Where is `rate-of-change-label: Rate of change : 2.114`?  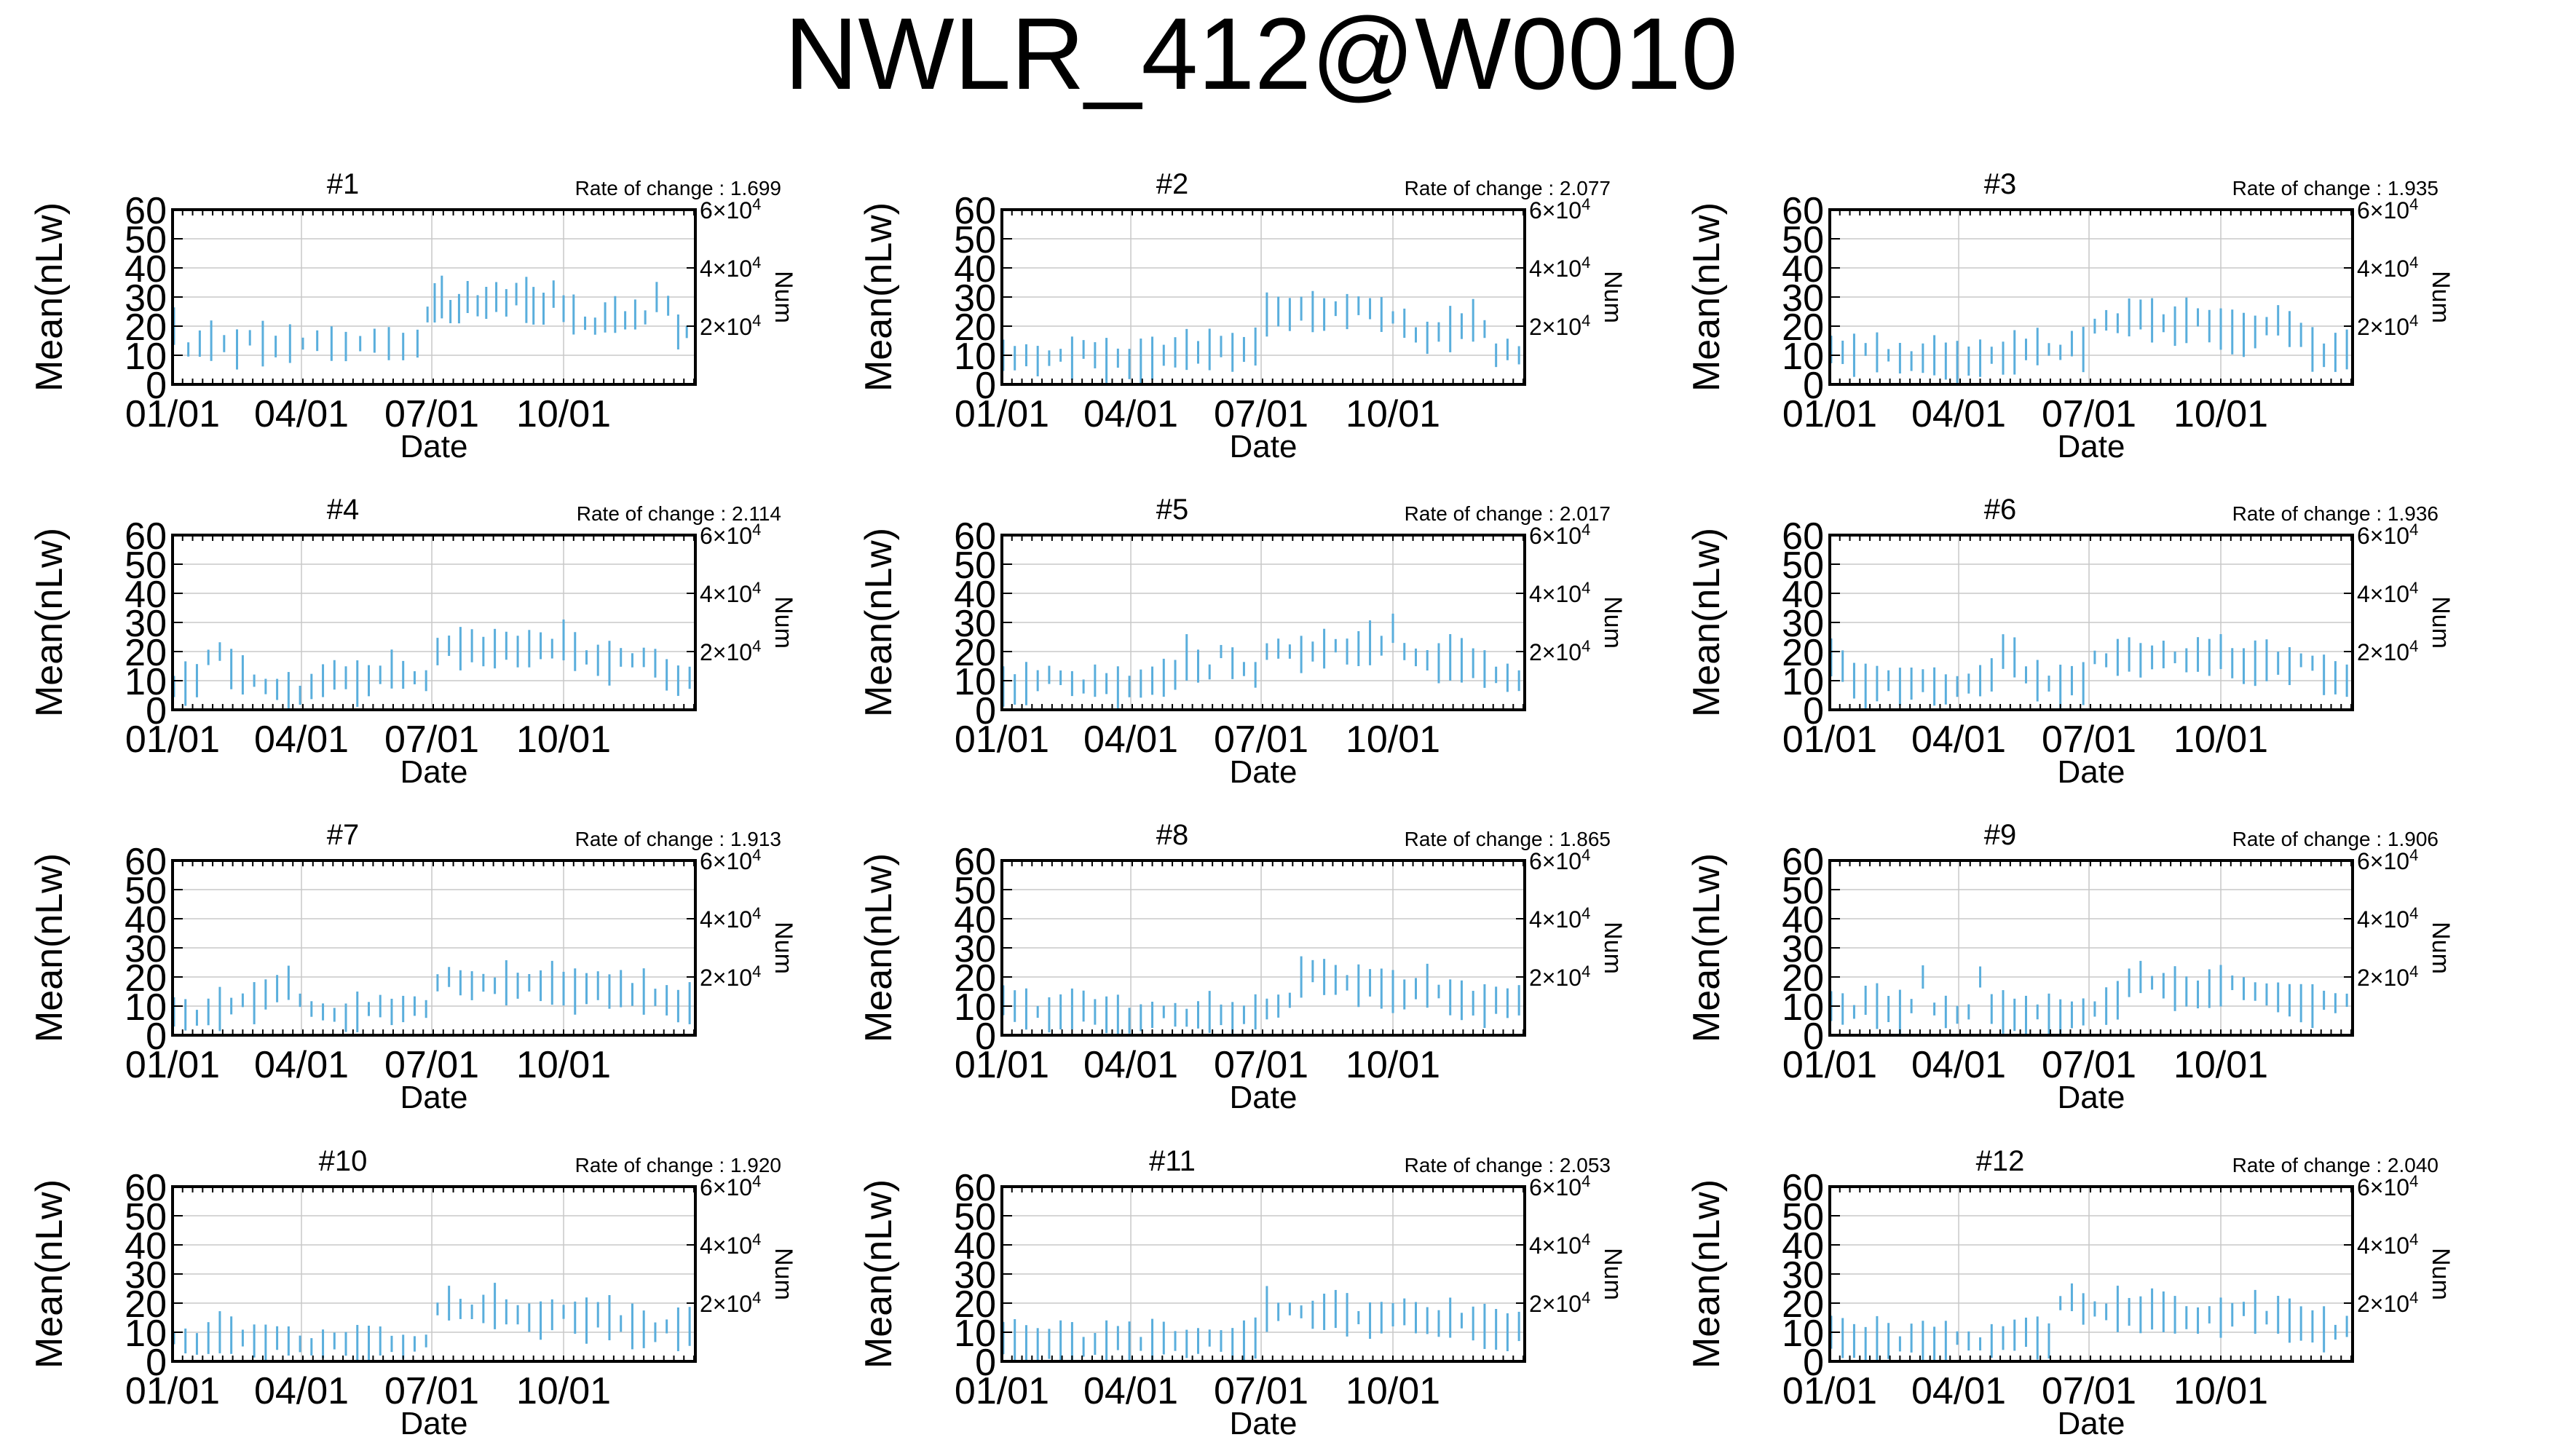
rate-of-change-label: Rate of change : 2.114 is located at coordinates (679, 513).